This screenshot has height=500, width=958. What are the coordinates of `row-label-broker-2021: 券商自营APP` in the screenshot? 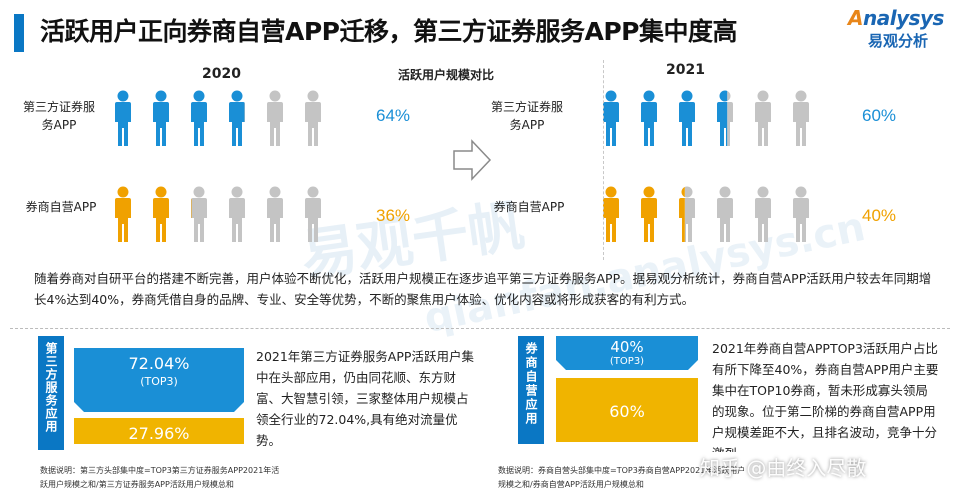 It's located at (529, 207).